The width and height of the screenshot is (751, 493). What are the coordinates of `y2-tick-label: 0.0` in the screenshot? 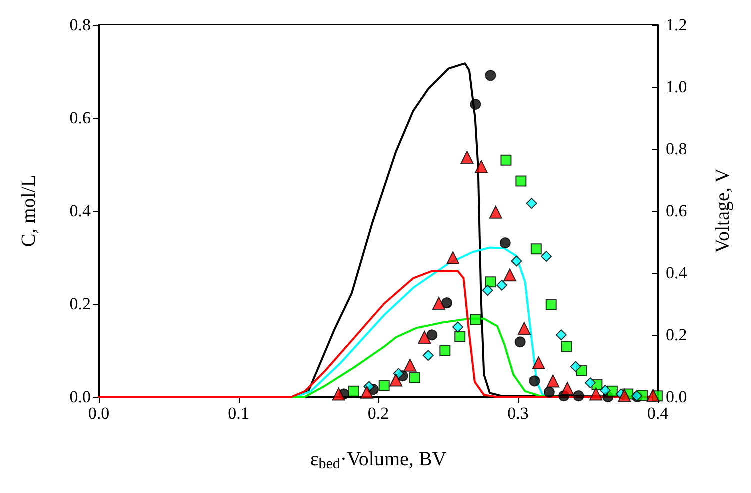 It's located at (677, 397).